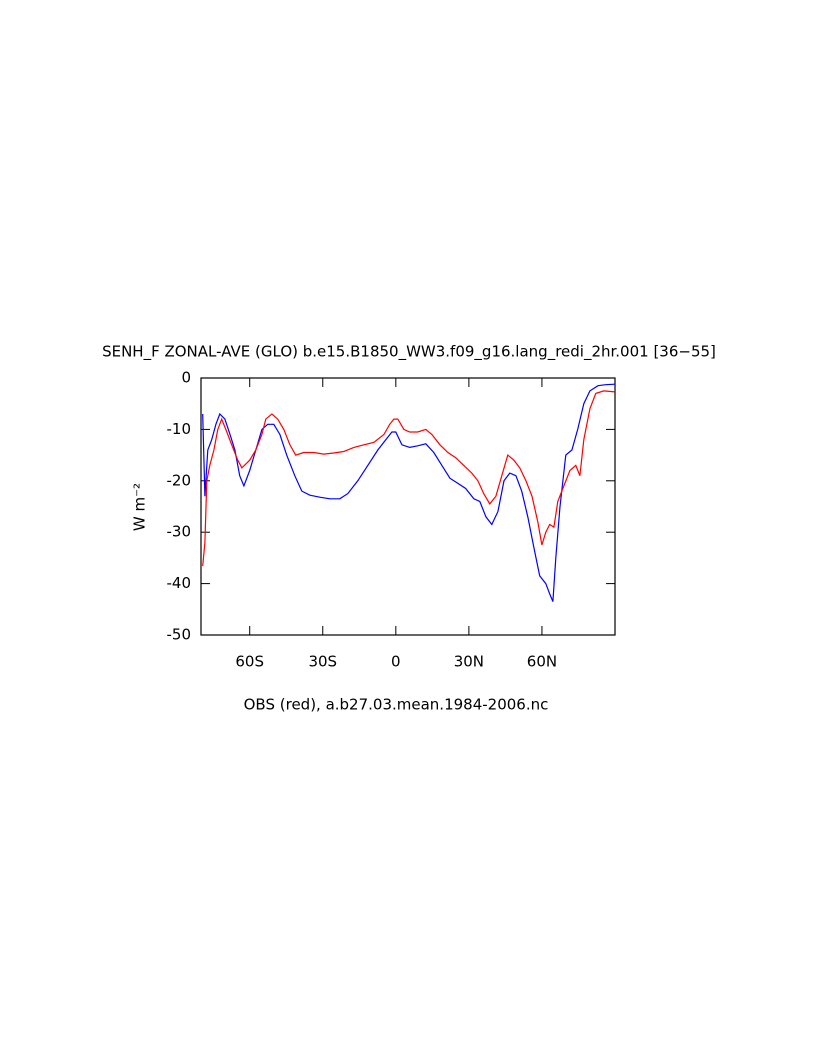 The image size is (818, 1055). What do you see at coordinates (322, 662) in the screenshot?
I see `x-tick-label: 30S` at bounding box center [322, 662].